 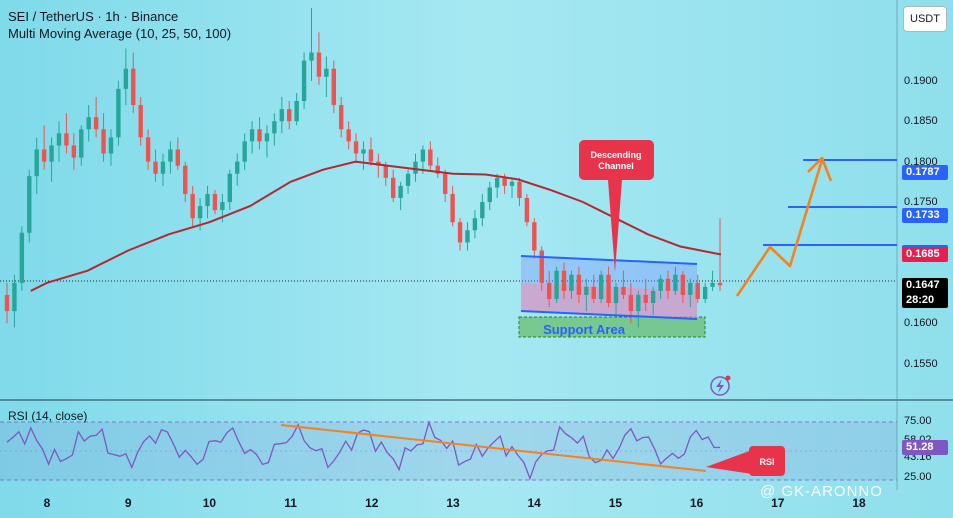 I want to click on support-area-label: Support Area, so click(x=584, y=329).